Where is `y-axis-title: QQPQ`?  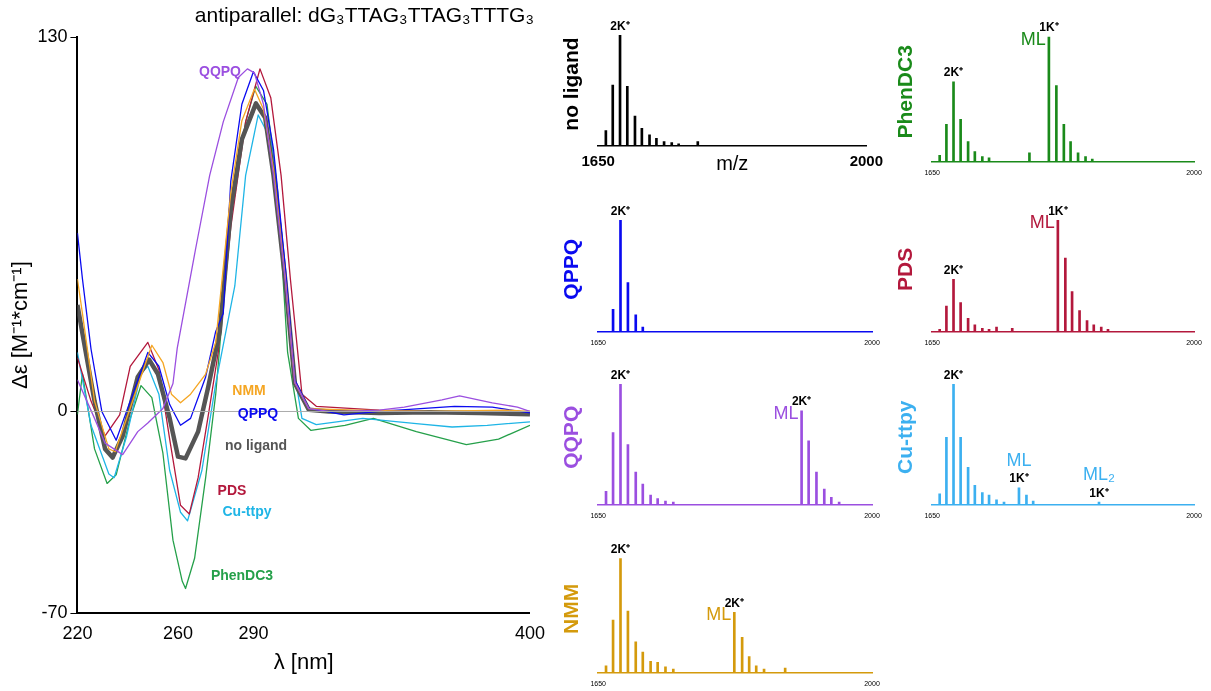 y-axis-title: QQPQ is located at coordinates (571, 437).